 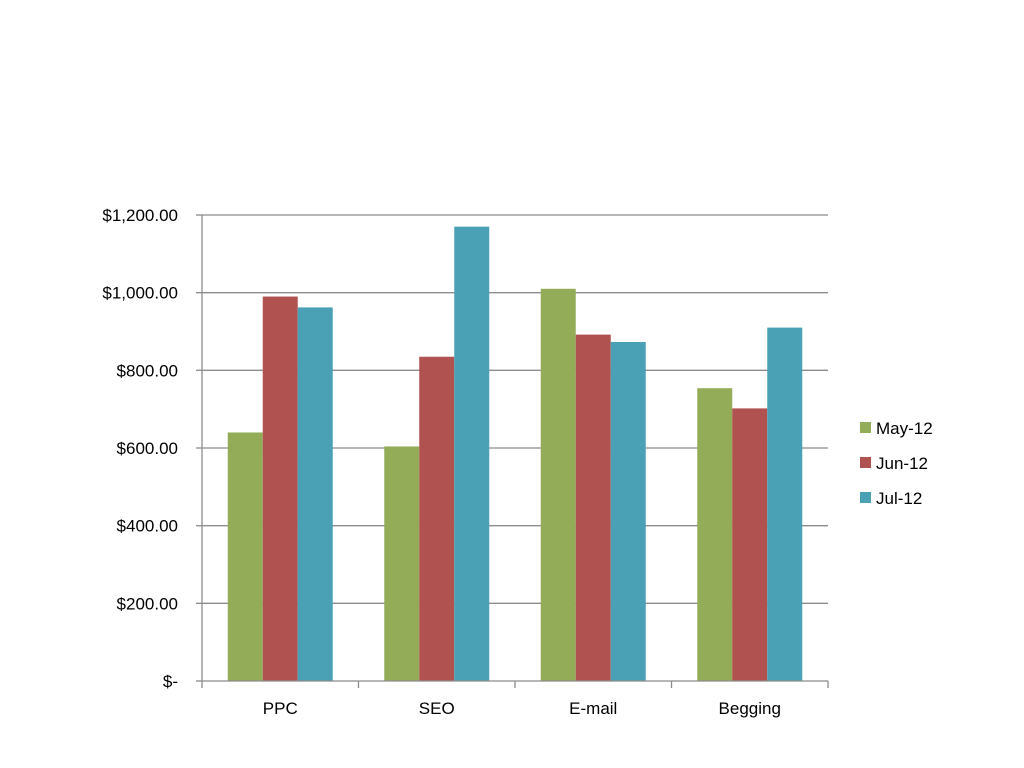 What do you see at coordinates (170, 681) in the screenshot?
I see `y-tick-label: $-` at bounding box center [170, 681].